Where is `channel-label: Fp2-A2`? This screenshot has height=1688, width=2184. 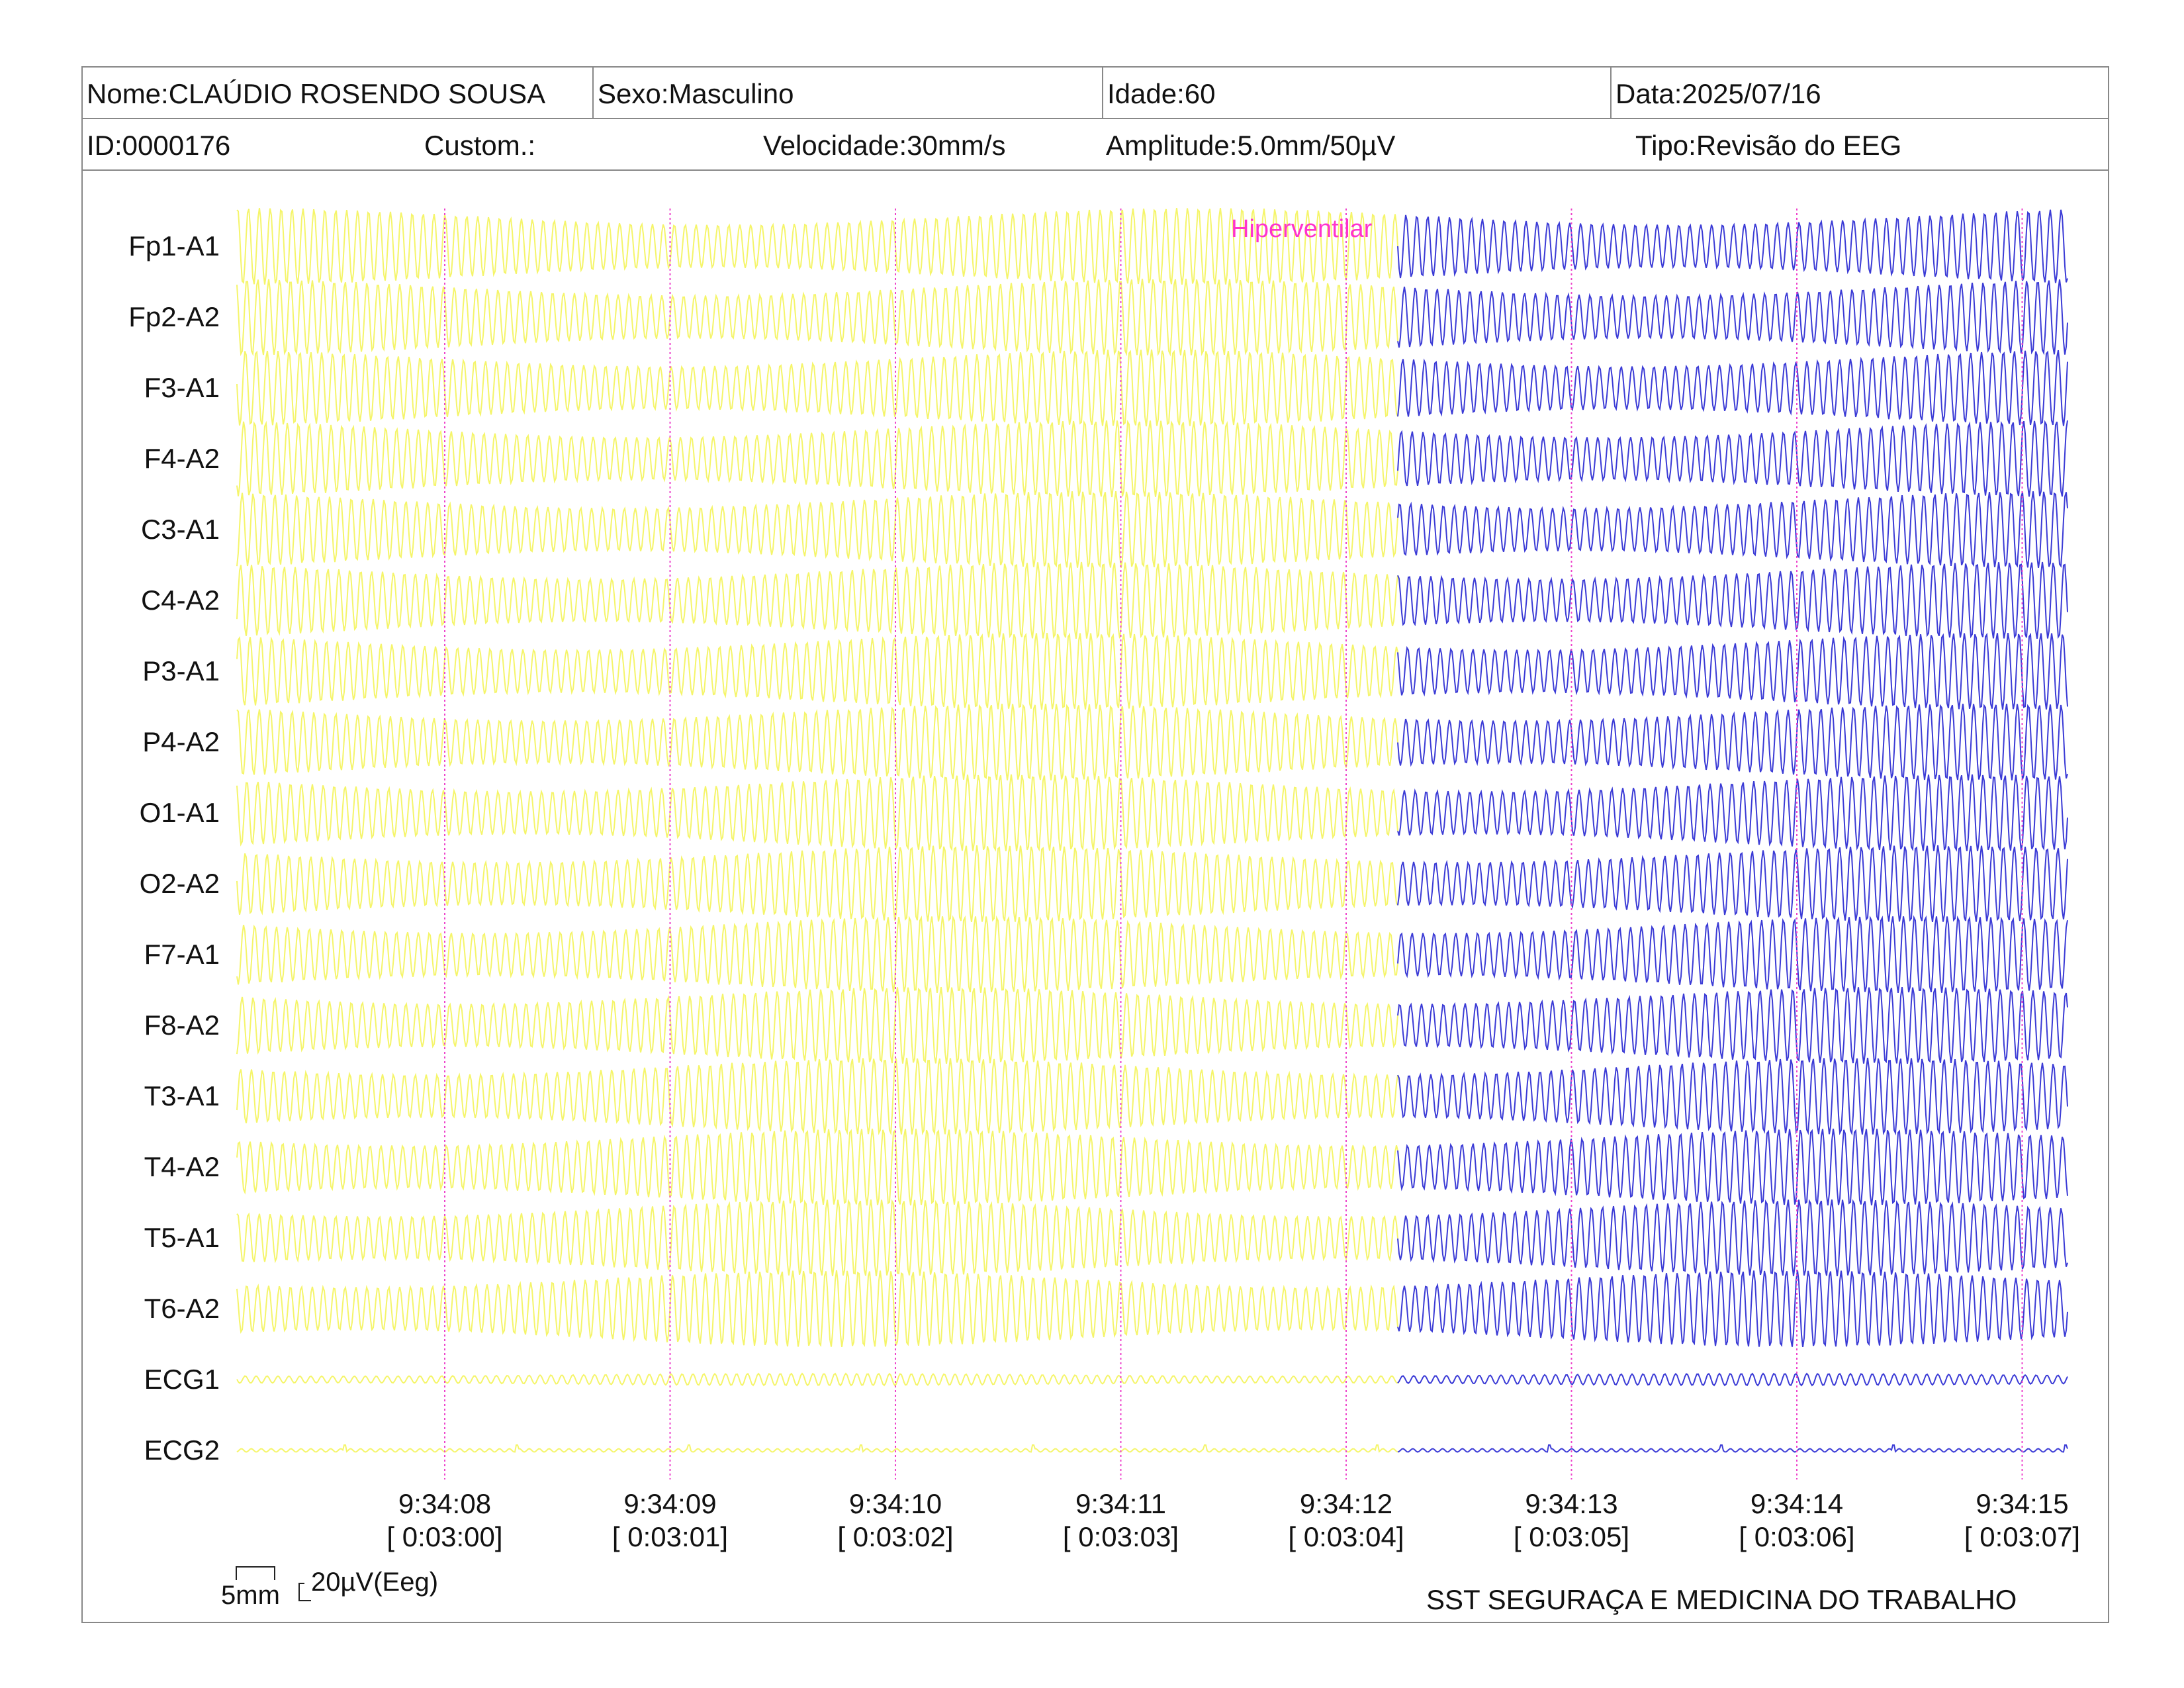
channel-label: Fp2-A2 is located at coordinates (174, 316).